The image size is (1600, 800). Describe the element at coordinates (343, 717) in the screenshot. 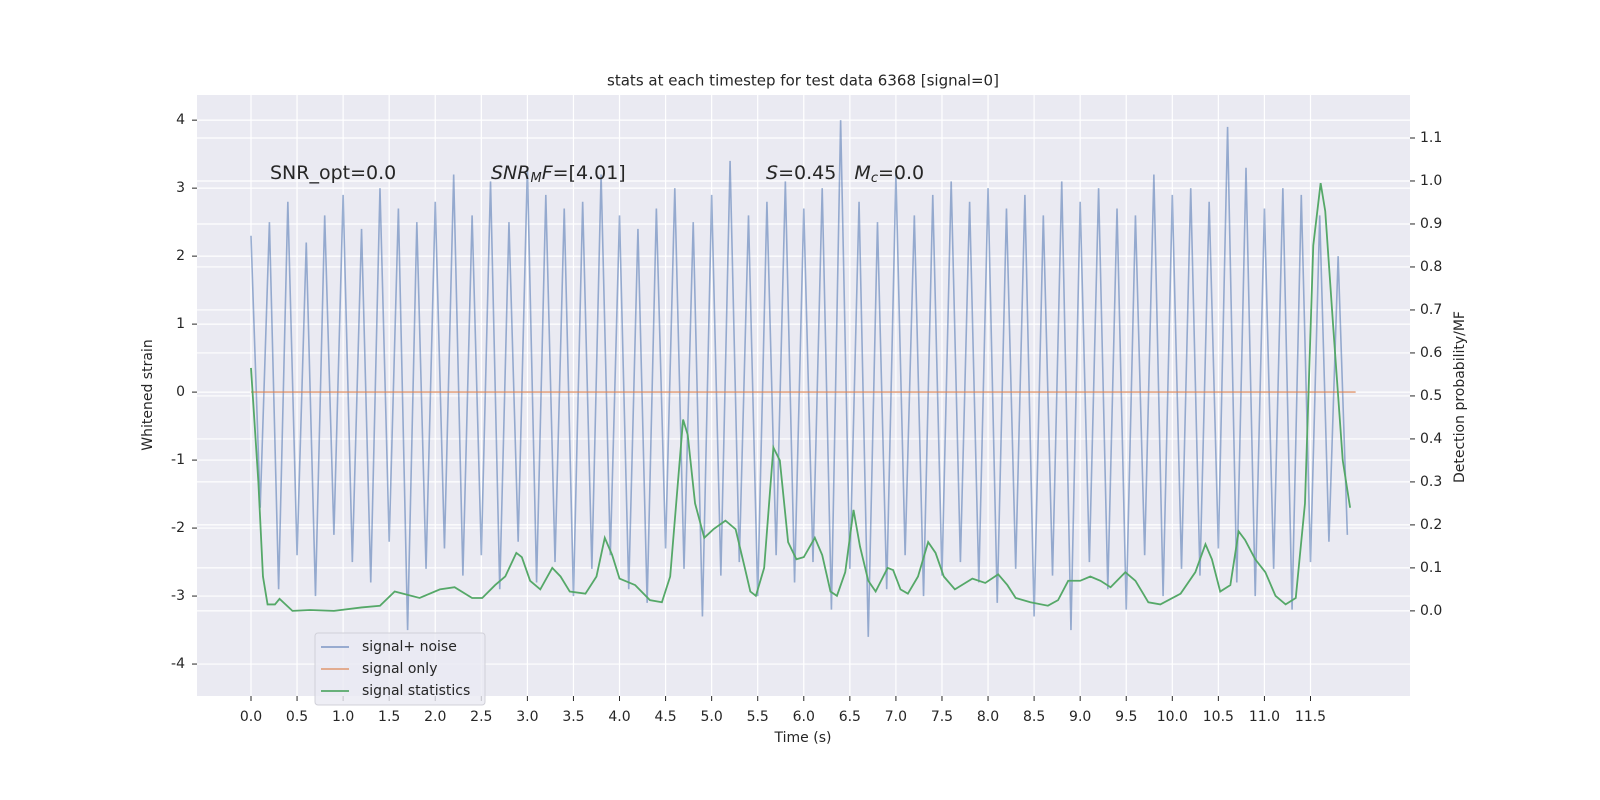

I see `x-tick-label: 1.0` at that location.